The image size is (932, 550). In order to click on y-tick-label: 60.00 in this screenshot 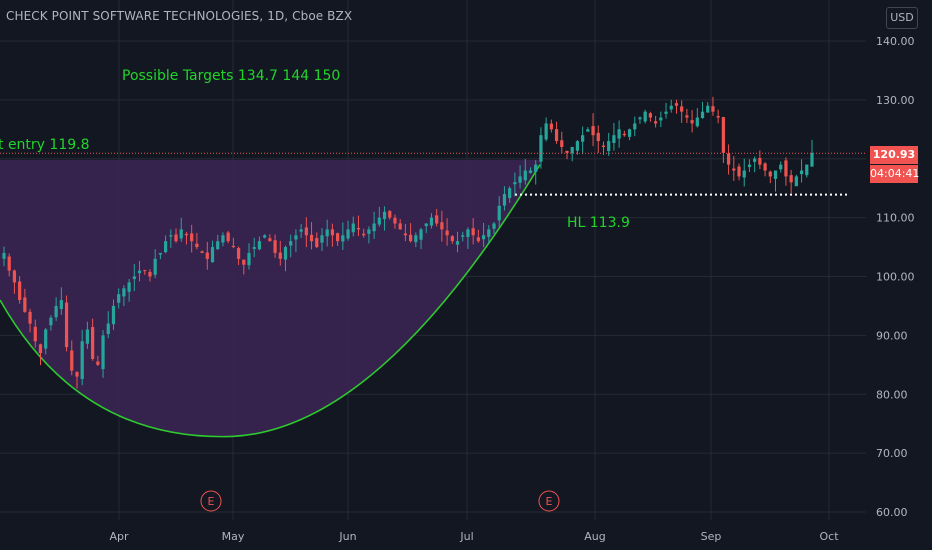, I will do `click(892, 512)`.